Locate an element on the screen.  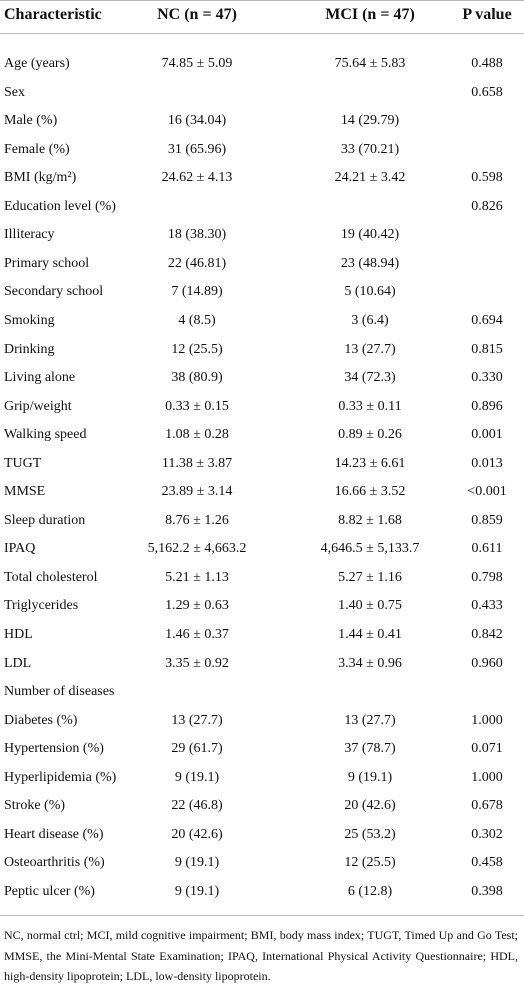
table-cell: 19 (40.42) is located at coordinates (370, 235).